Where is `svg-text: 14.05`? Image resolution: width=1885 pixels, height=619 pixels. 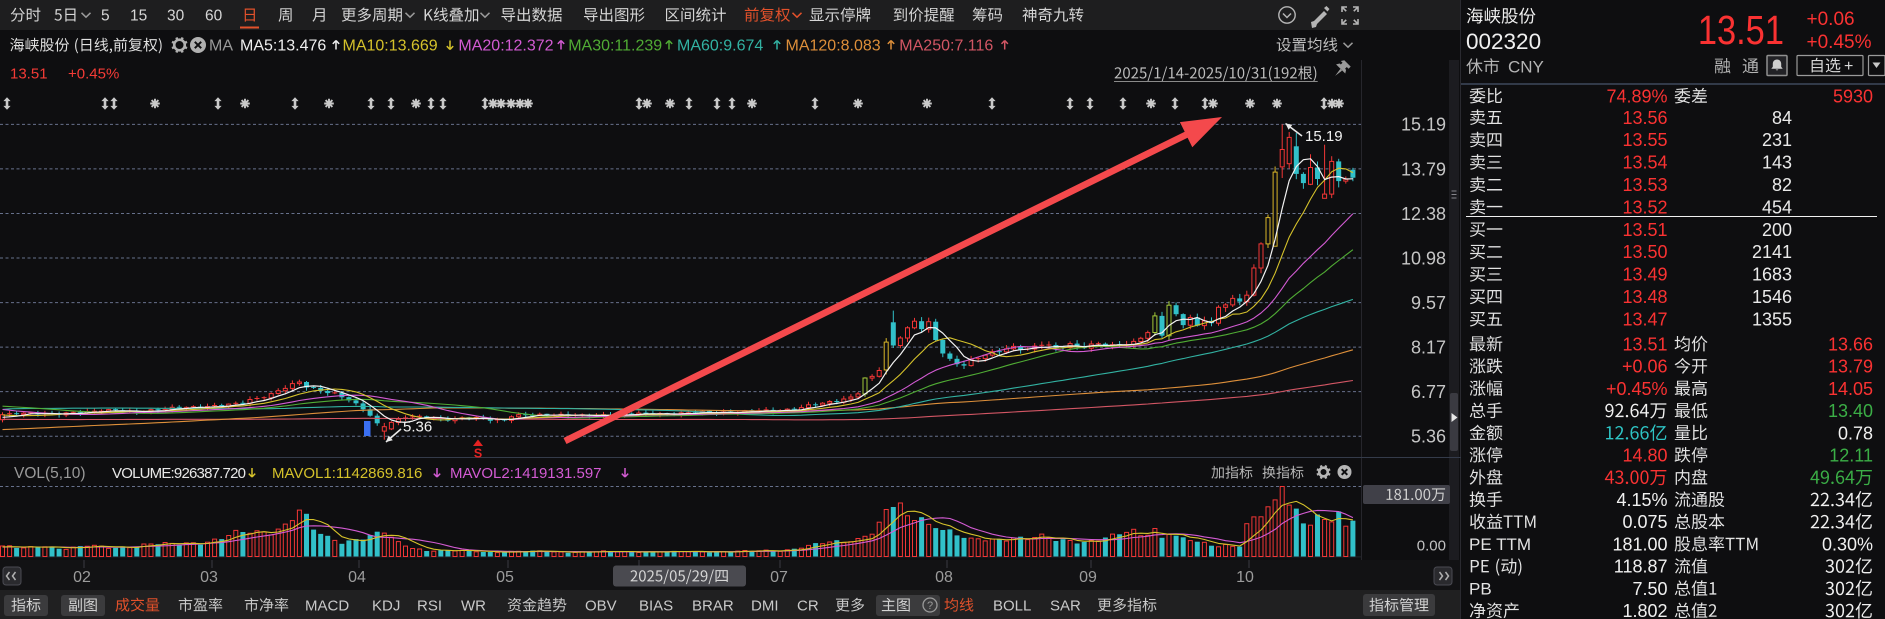
svg-text: 14.05 is located at coordinates (1850, 389).